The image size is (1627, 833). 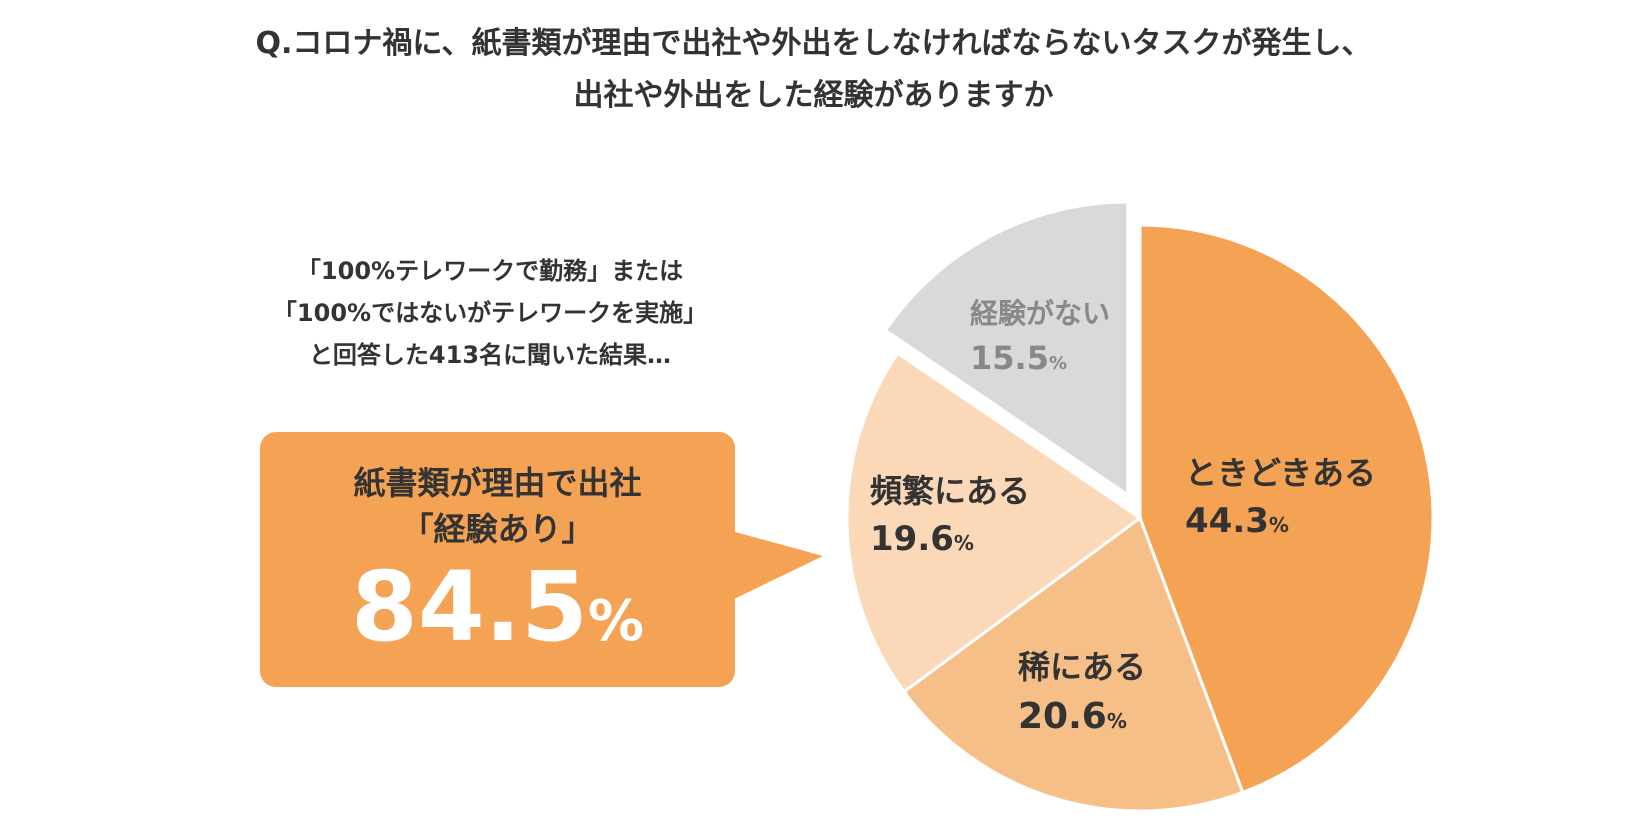 What do you see at coordinates (775, 566) in the screenshot?
I see `callout-tail` at bounding box center [775, 566].